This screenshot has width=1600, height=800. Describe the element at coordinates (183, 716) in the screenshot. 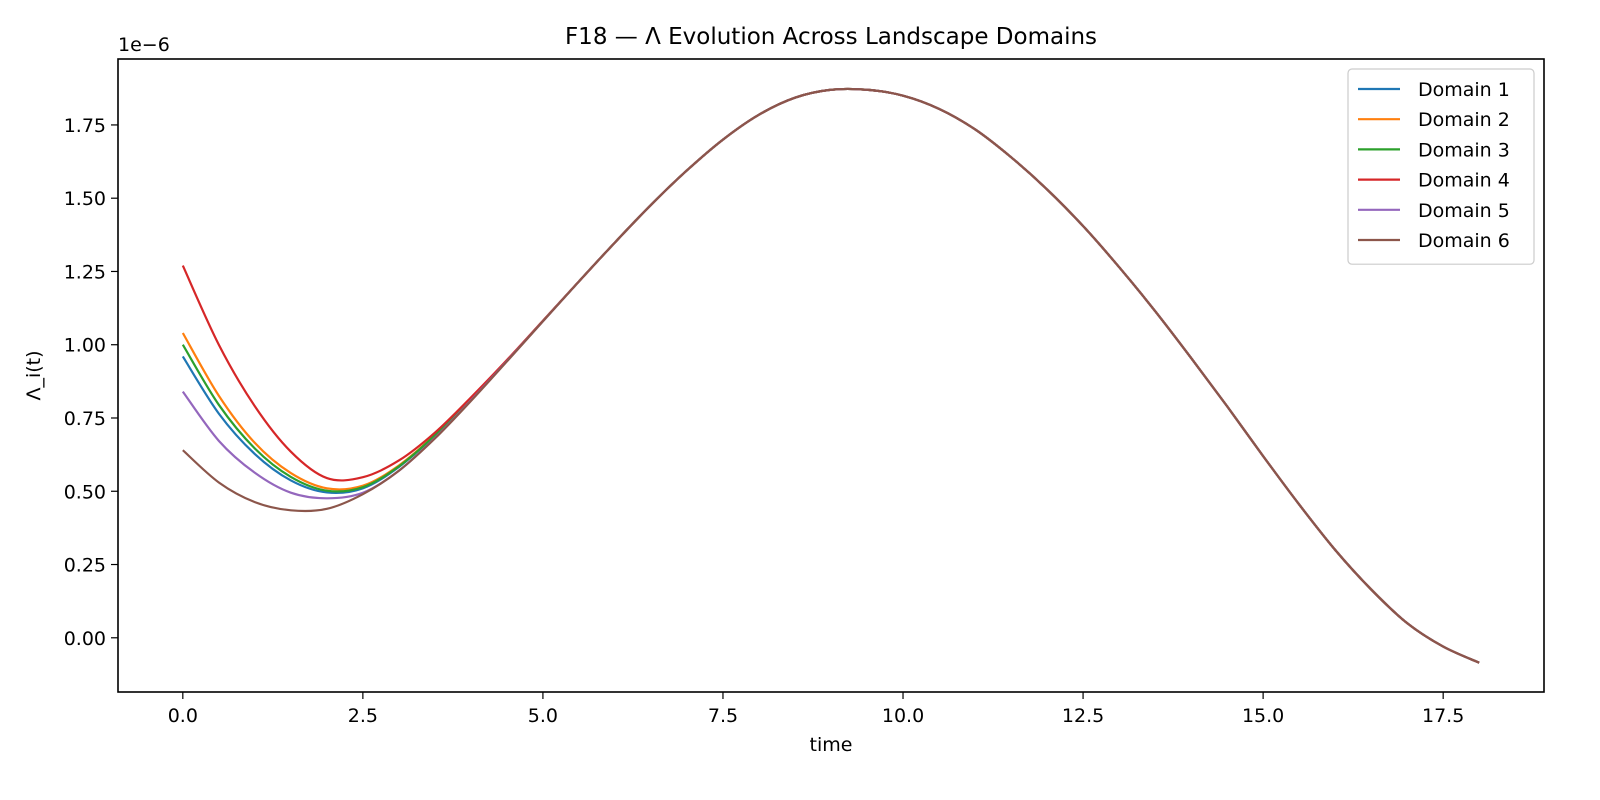

I see `x-tick-label: 0.0` at that location.